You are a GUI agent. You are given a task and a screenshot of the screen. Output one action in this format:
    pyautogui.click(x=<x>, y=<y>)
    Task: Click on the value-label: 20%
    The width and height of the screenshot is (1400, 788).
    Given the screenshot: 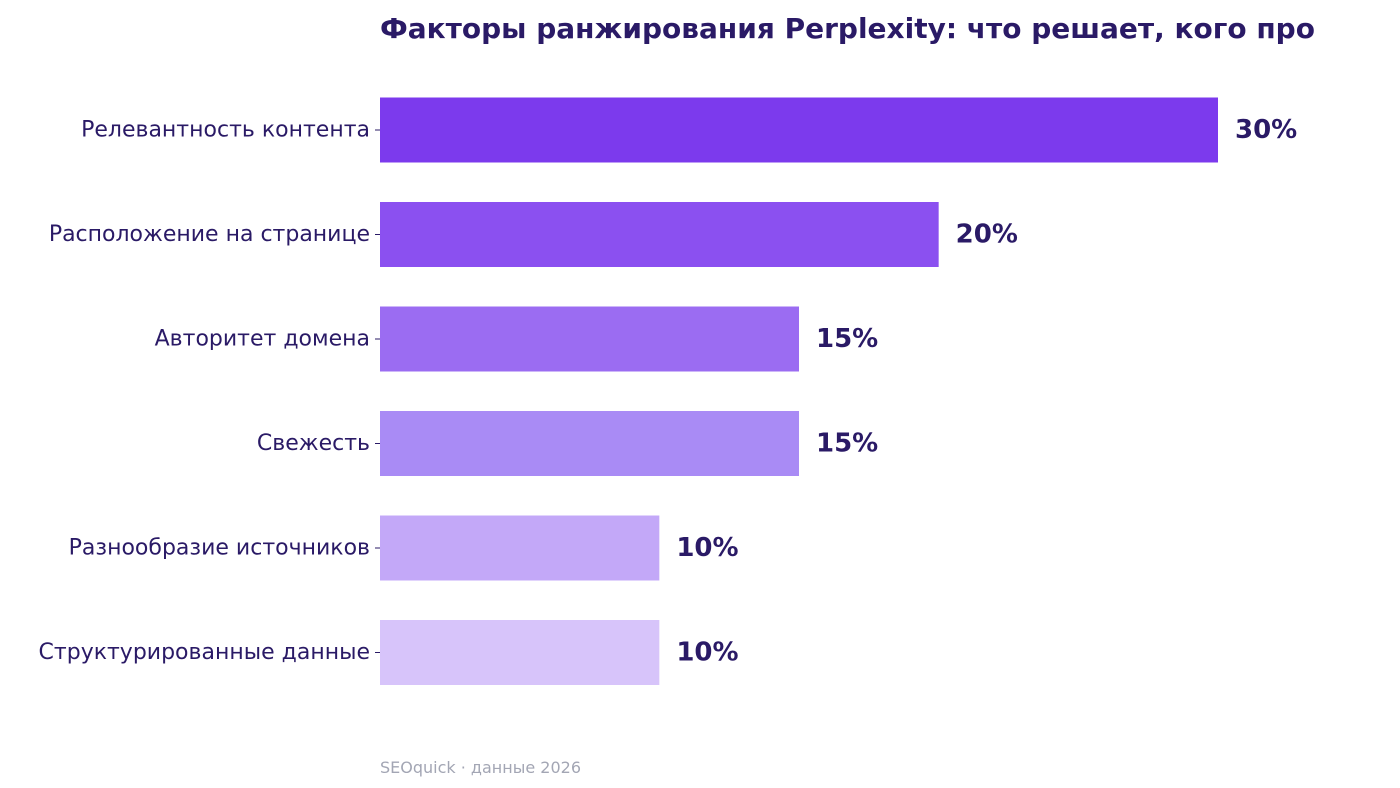 What is the action you would take?
    pyautogui.click(x=987, y=235)
    